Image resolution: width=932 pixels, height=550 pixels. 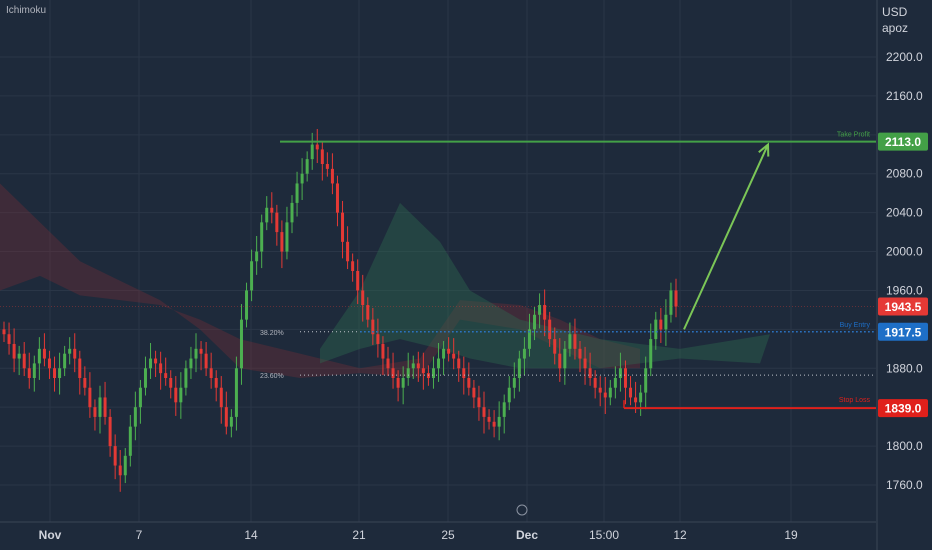 What do you see at coordinates (251, 535) in the screenshot?
I see `x-tick-label: 14` at bounding box center [251, 535].